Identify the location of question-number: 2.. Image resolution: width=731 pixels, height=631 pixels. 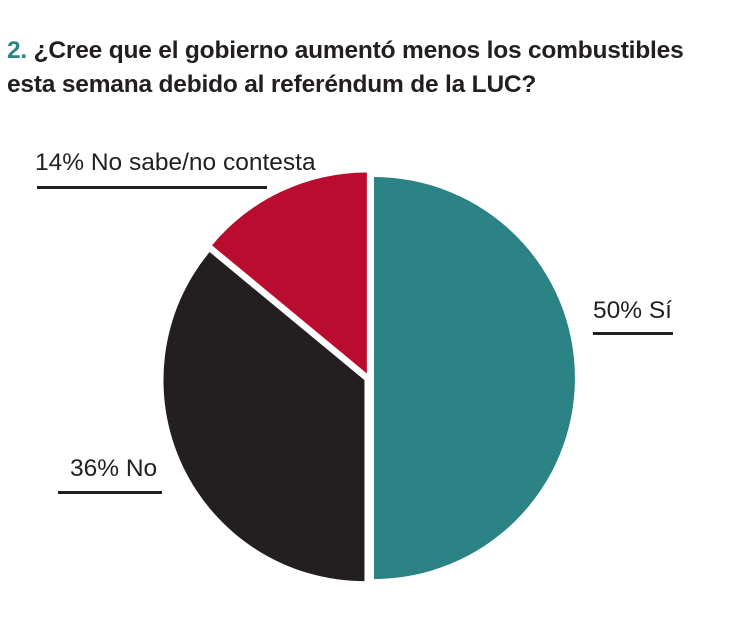
(17, 50).